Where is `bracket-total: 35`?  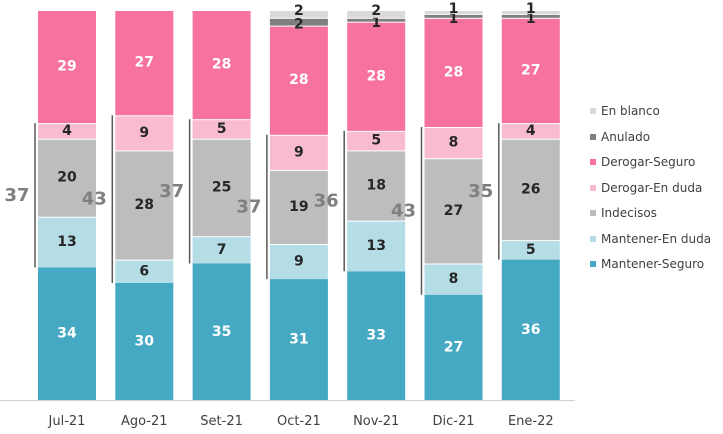 bracket-total: 35 is located at coordinates (480, 191).